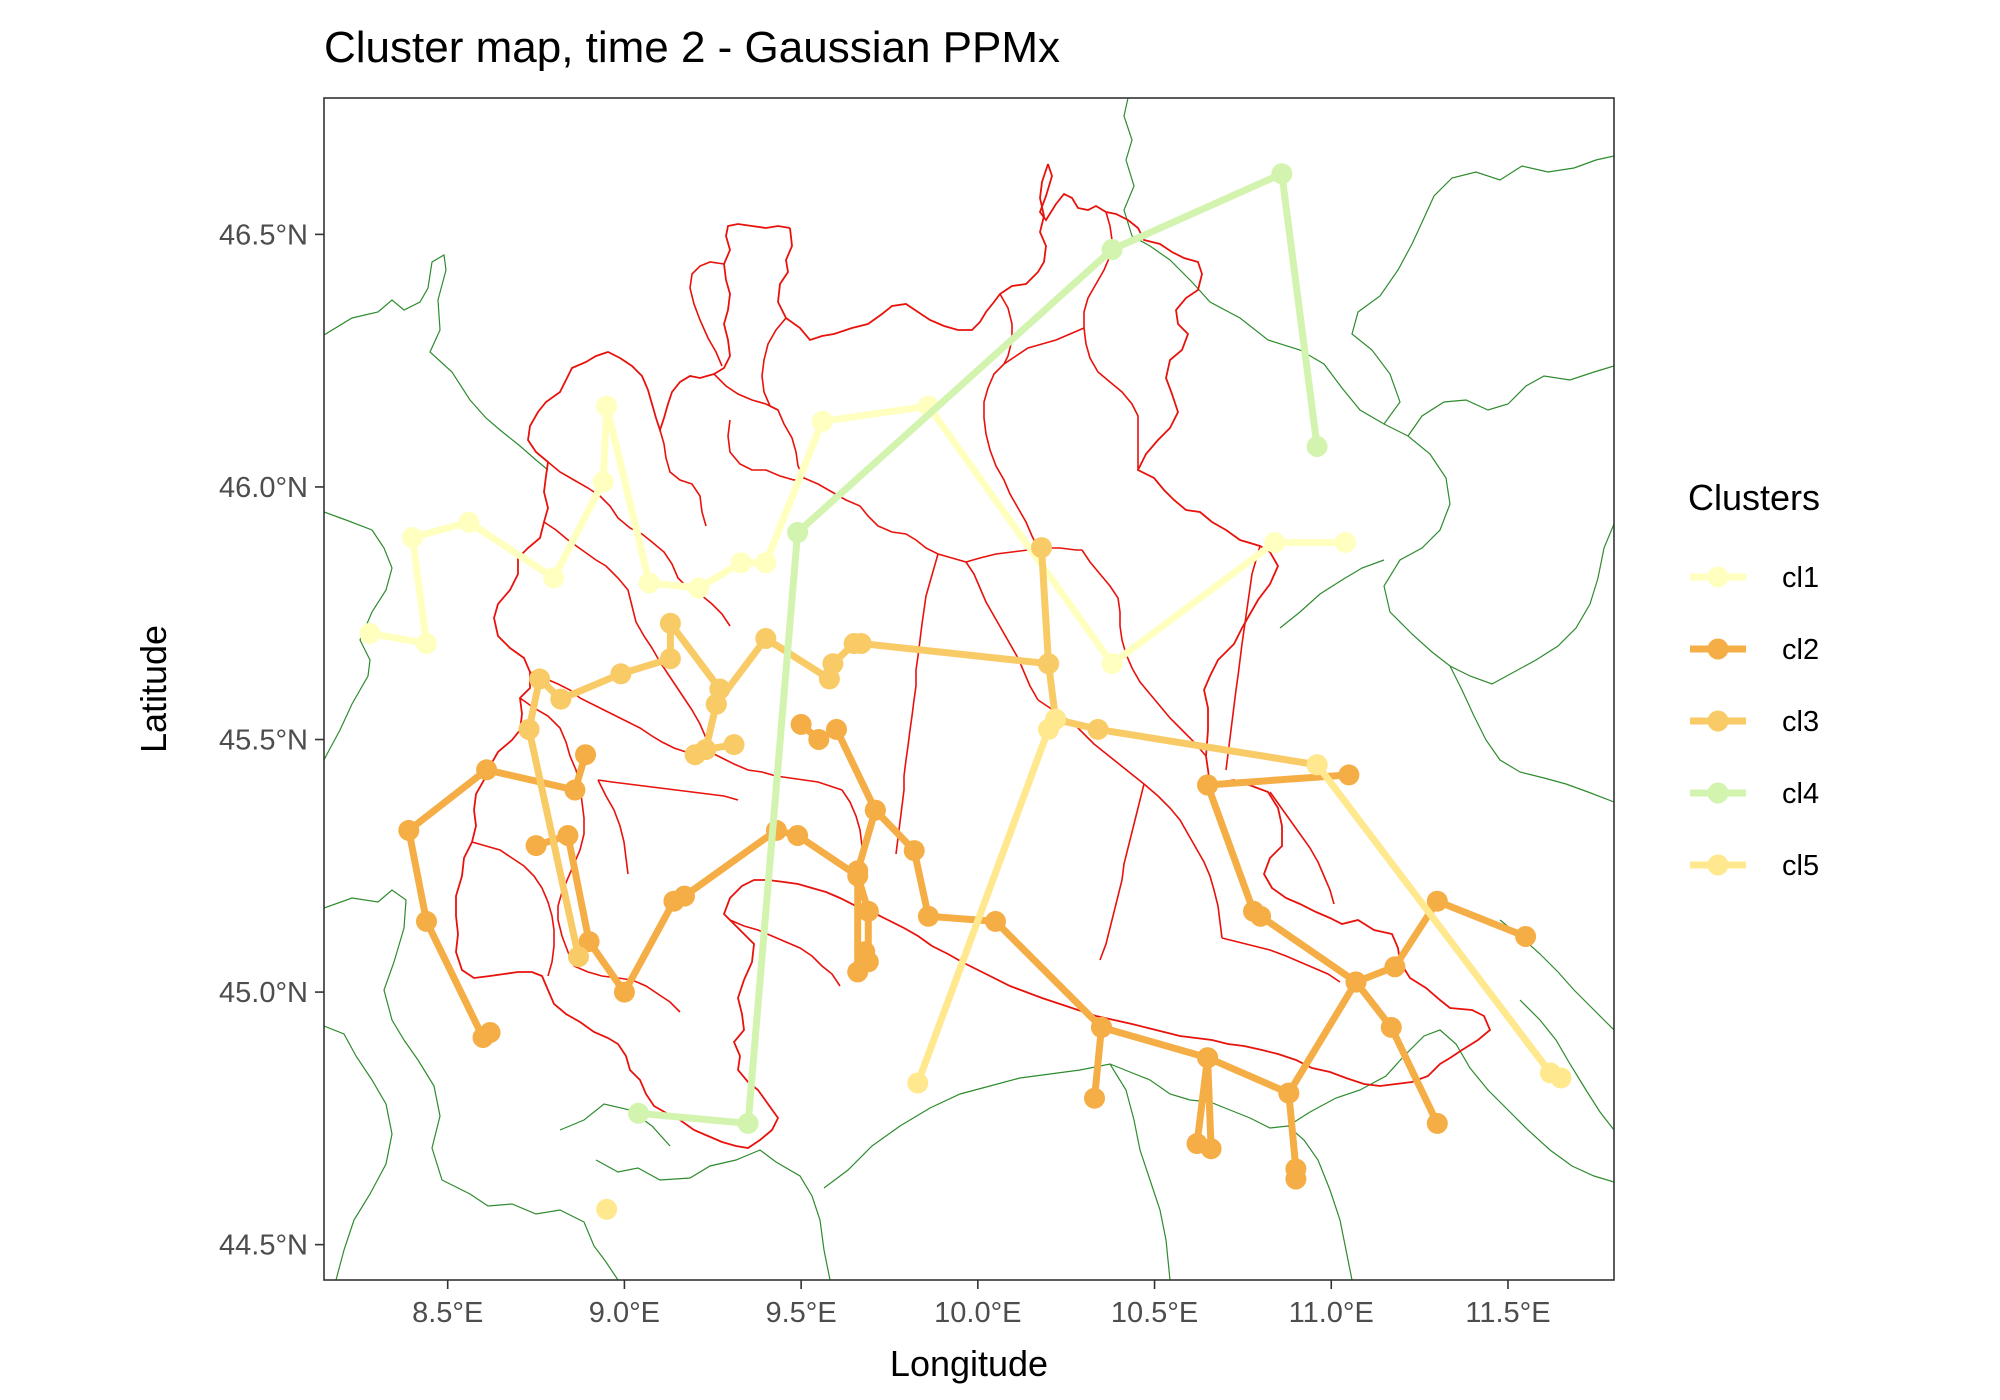 This screenshot has height=1400, width=2000. Describe the element at coordinates (263, 1246) in the screenshot. I see `y-tick-label: 44.5°N` at that location.